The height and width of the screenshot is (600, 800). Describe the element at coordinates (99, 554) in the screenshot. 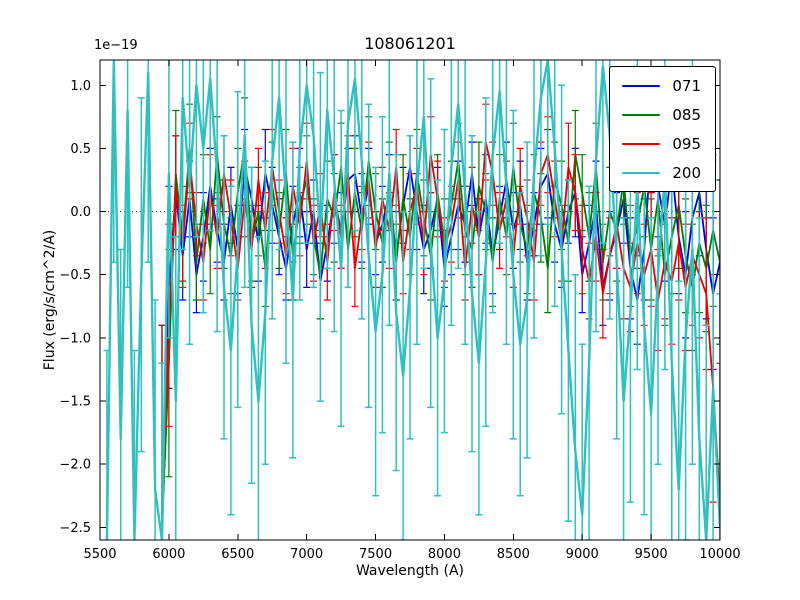

I see `x-tick-label: 5500` at that location.